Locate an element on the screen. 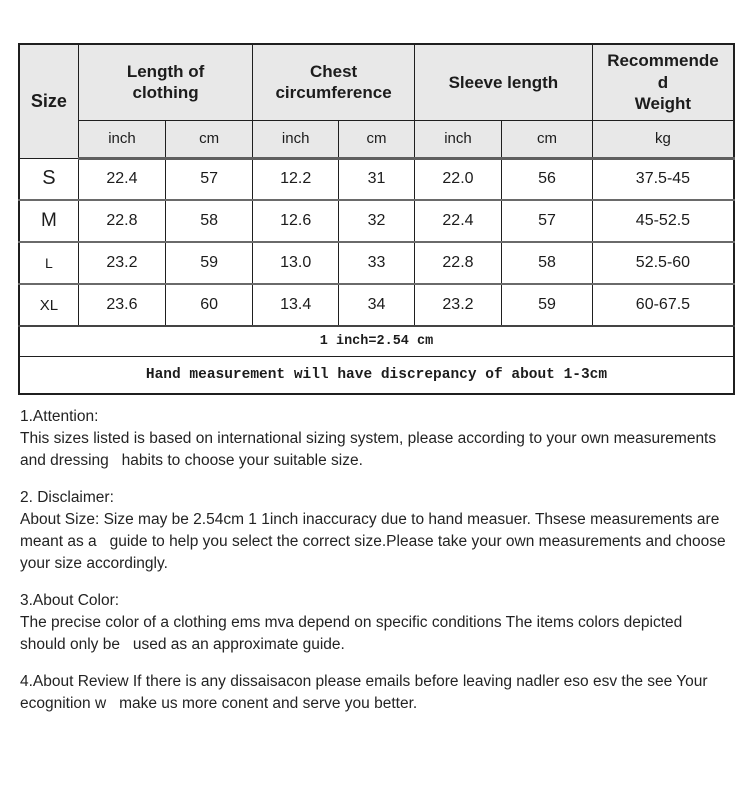  col-header-chest: Chest circumference is located at coordinates (333, 82).